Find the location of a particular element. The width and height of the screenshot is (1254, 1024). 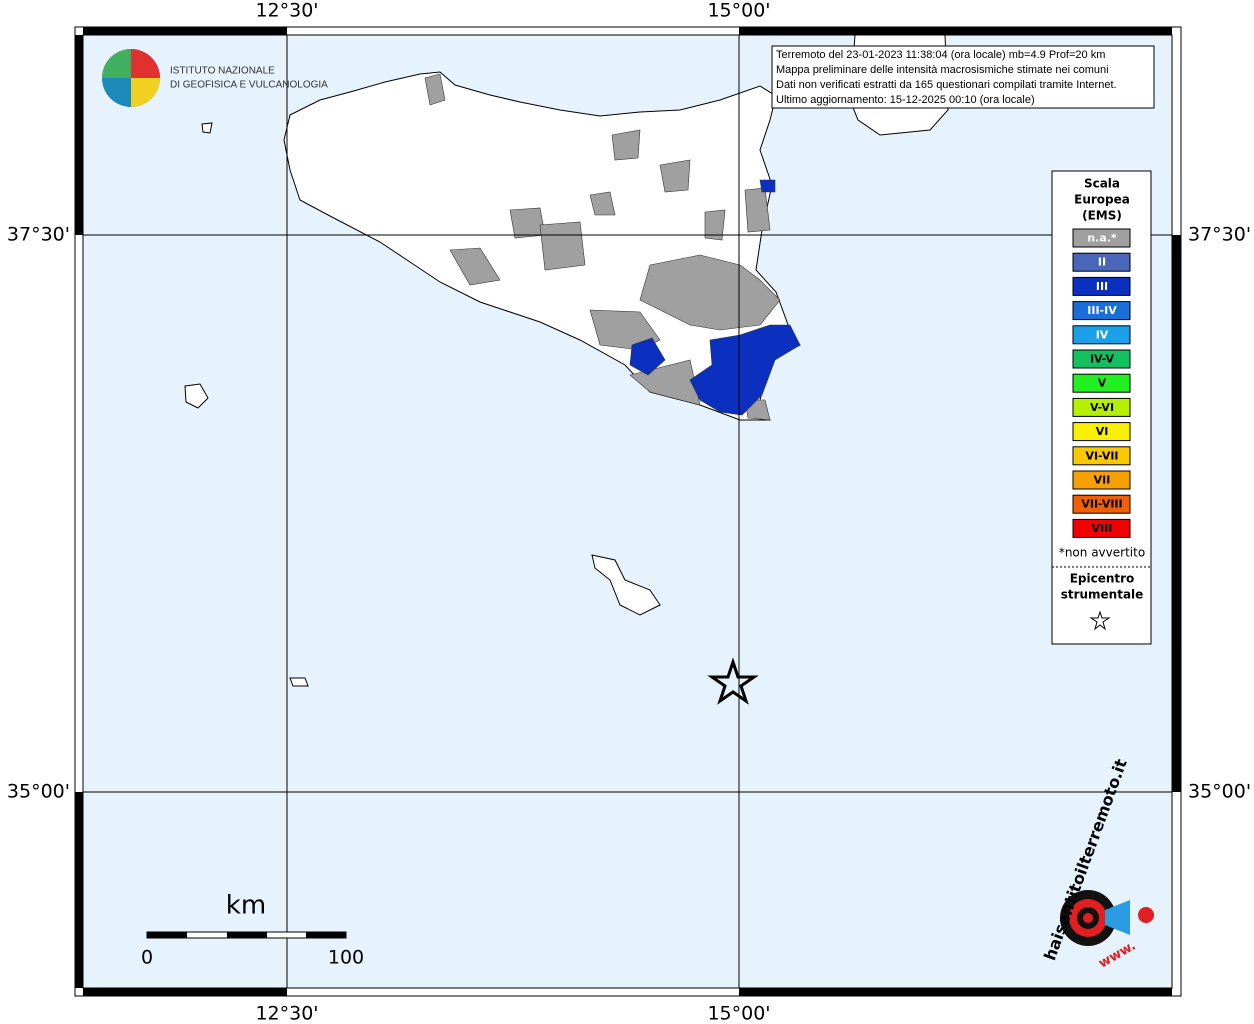

legend-label: VIII is located at coordinates (1102, 528).